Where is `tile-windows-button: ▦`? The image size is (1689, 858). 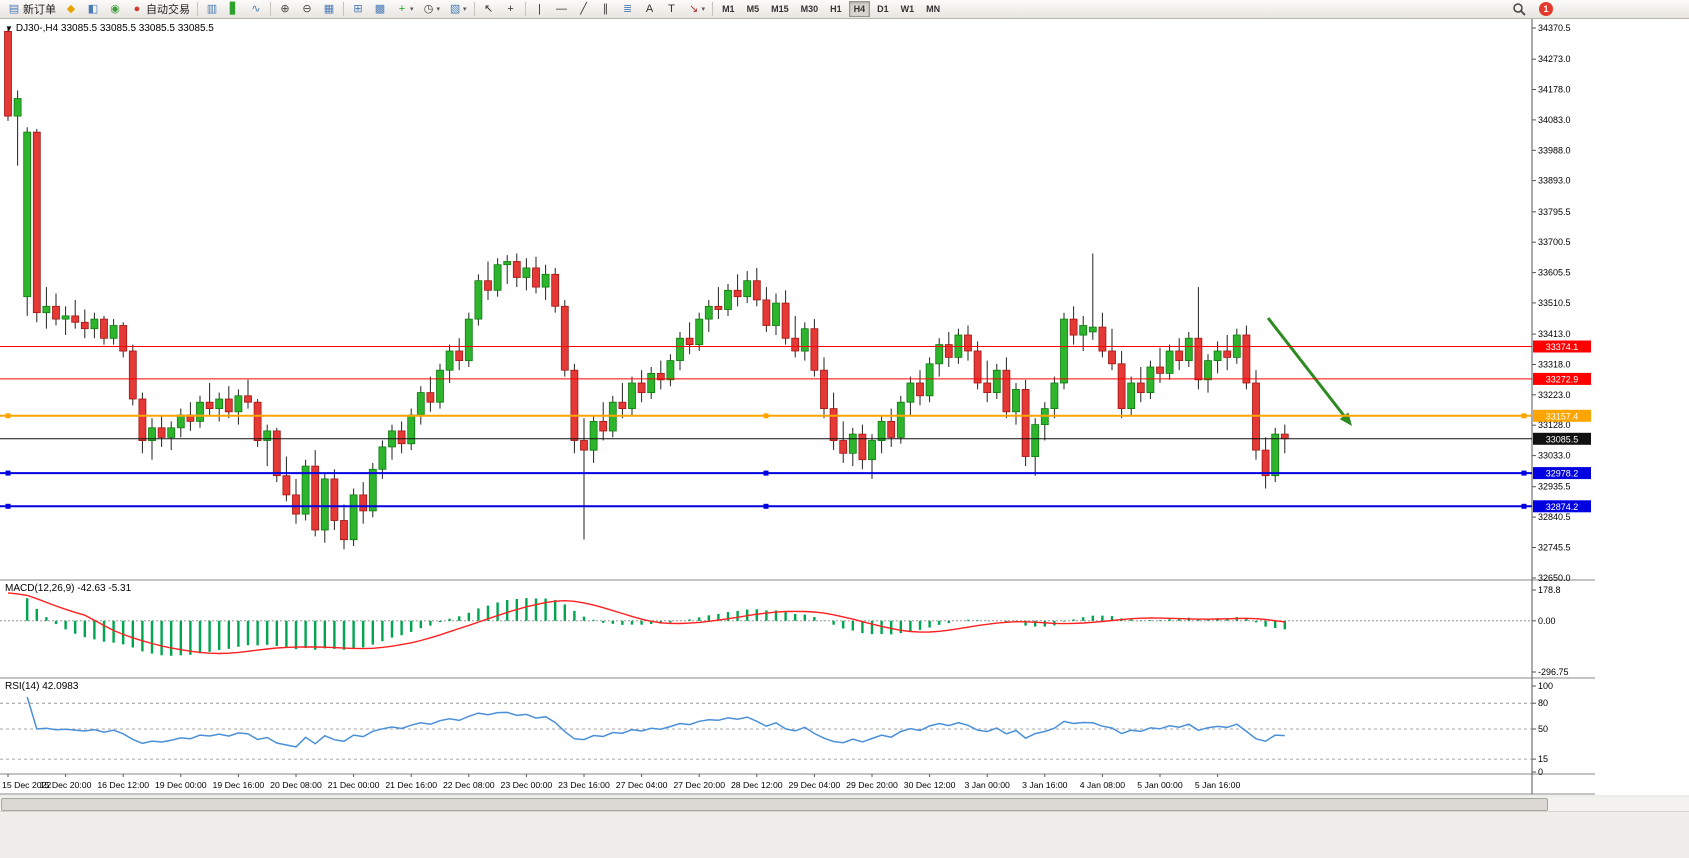
tile-windows-button: ▦ is located at coordinates (329, 9).